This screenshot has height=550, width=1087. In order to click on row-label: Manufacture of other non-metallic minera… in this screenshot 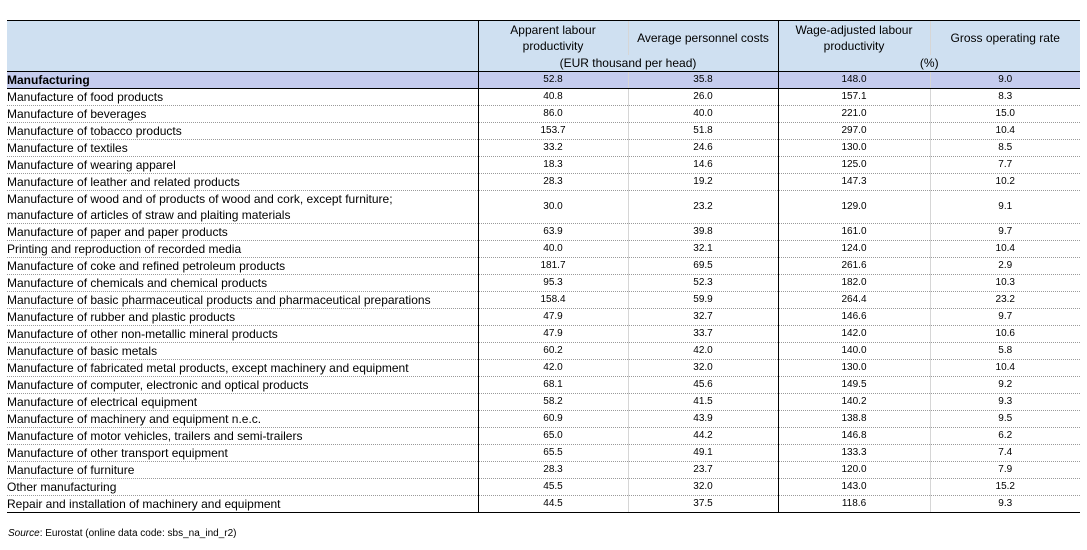, I will do `click(242, 334)`.